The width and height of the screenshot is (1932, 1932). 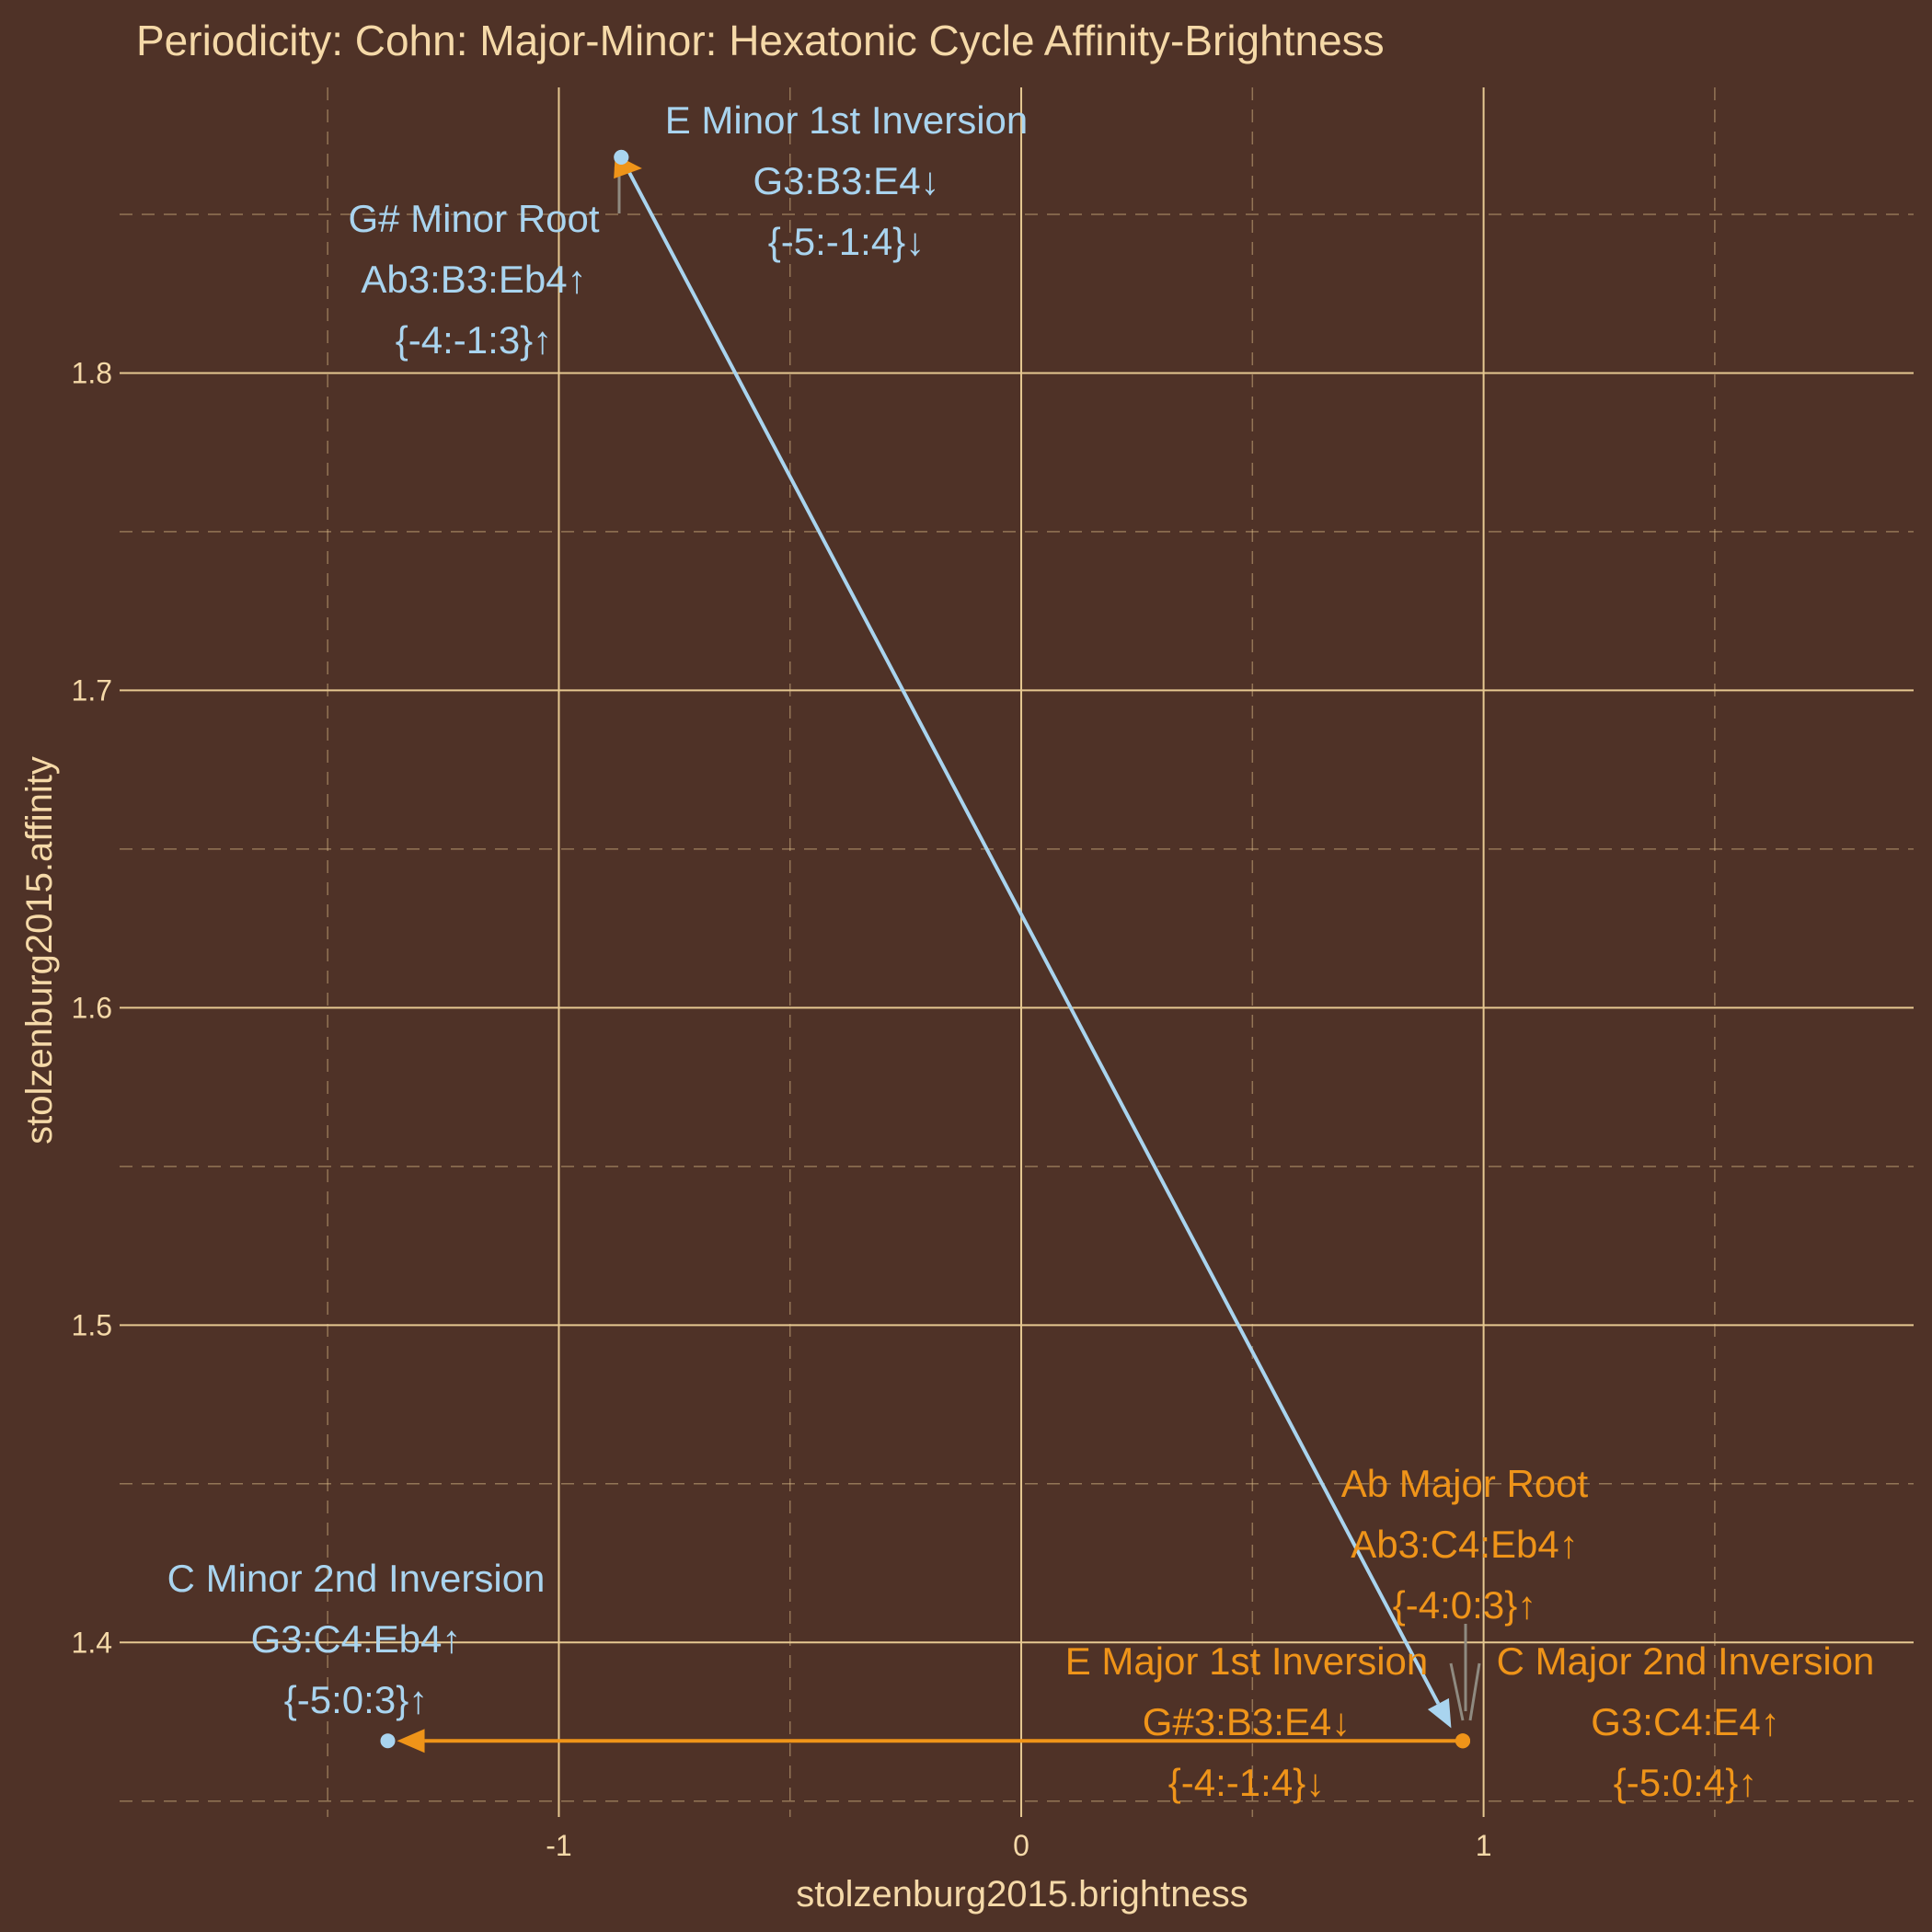 What do you see at coordinates (1685, 1721) in the screenshot?
I see `point-label-notes: G3:C4:E4↑` at bounding box center [1685, 1721].